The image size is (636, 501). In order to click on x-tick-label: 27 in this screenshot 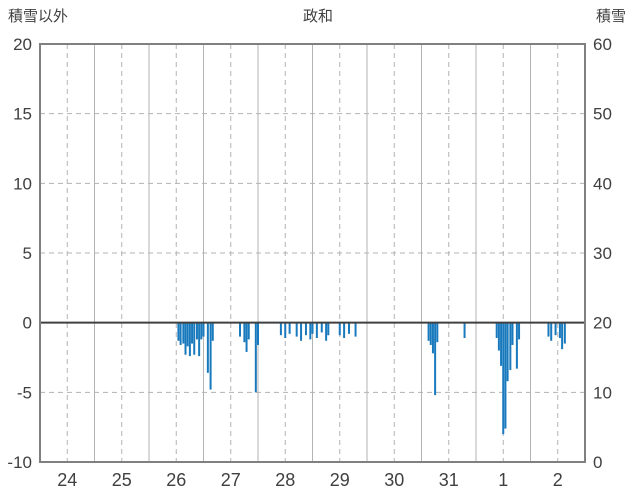, I will do `click(231, 480)`.